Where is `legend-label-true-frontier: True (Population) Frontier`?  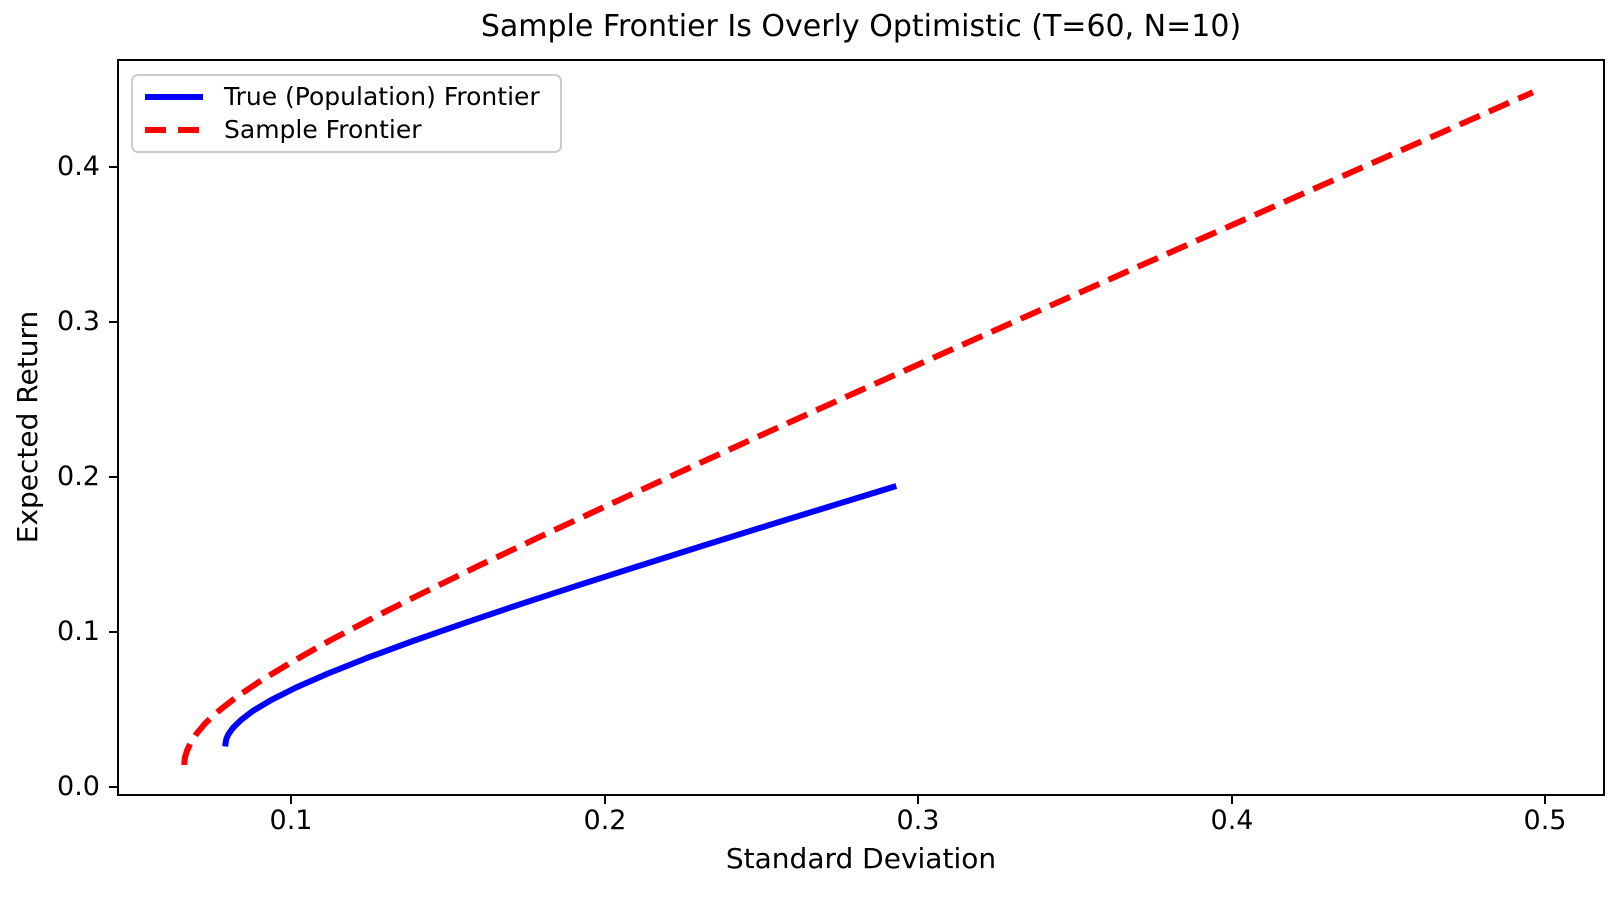 legend-label-true-frontier: True (Population) Frontier is located at coordinates (382, 97).